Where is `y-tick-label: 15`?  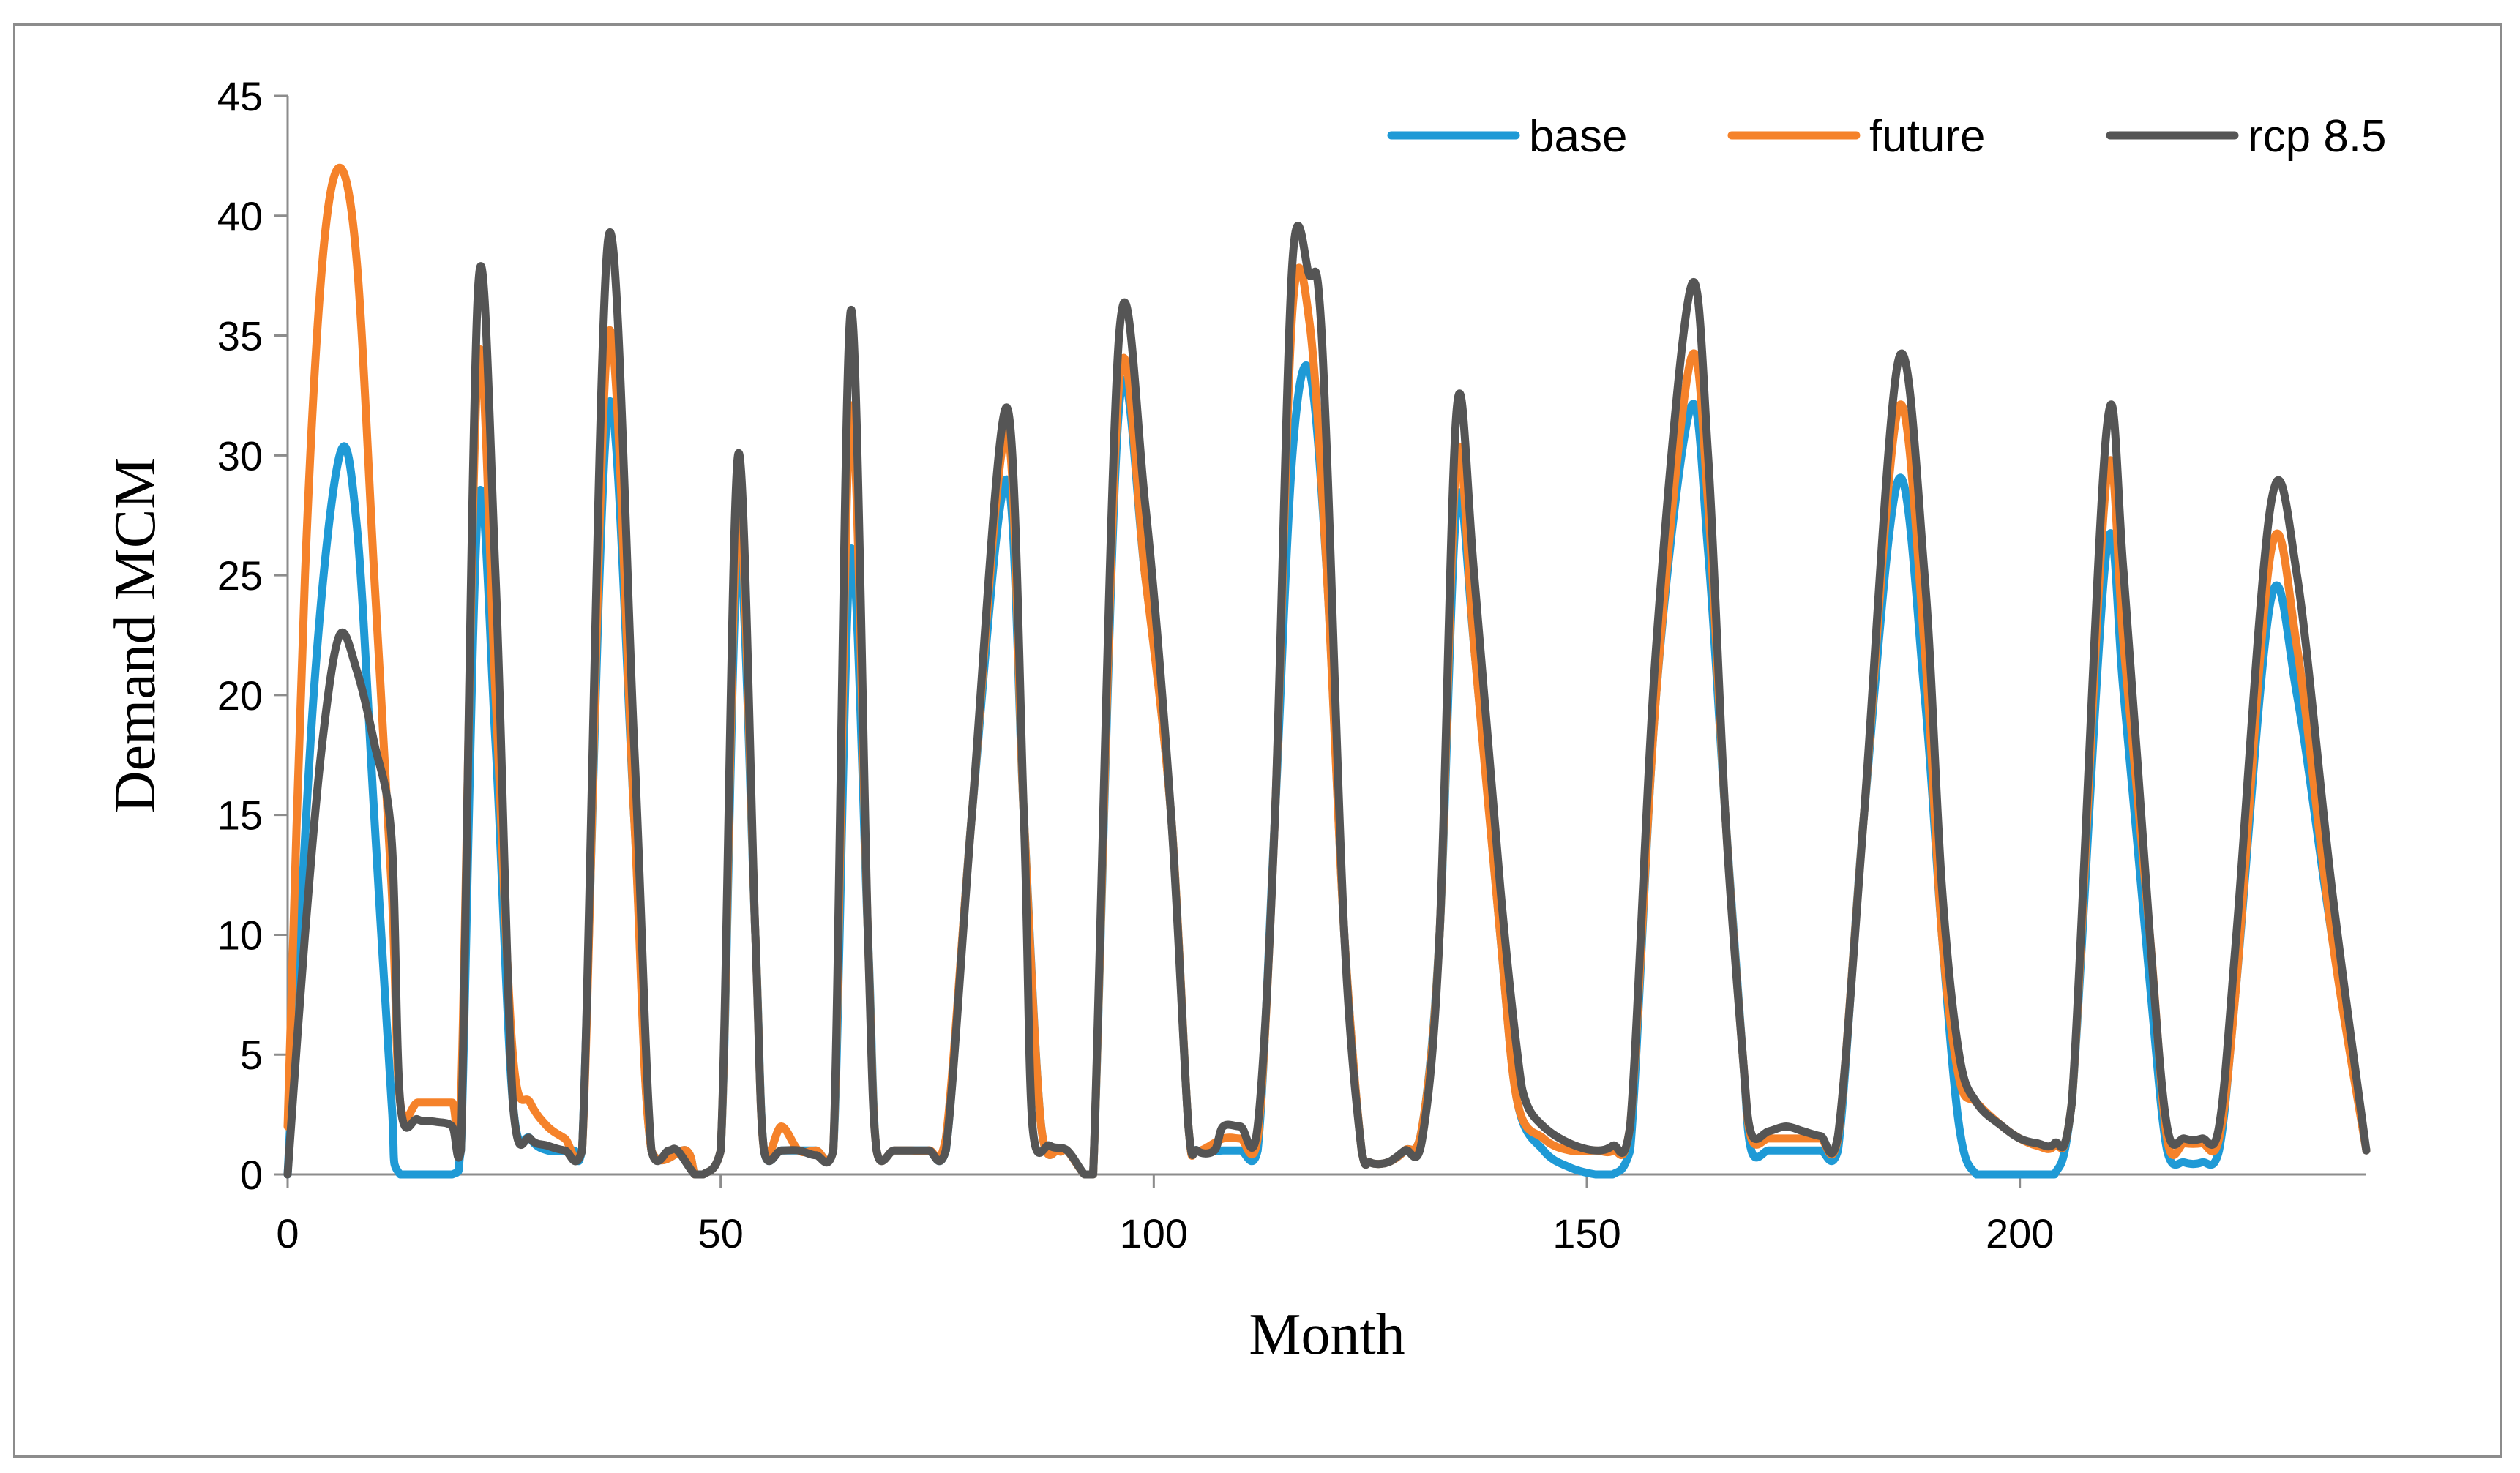 y-tick-label: 15 is located at coordinates (240, 816).